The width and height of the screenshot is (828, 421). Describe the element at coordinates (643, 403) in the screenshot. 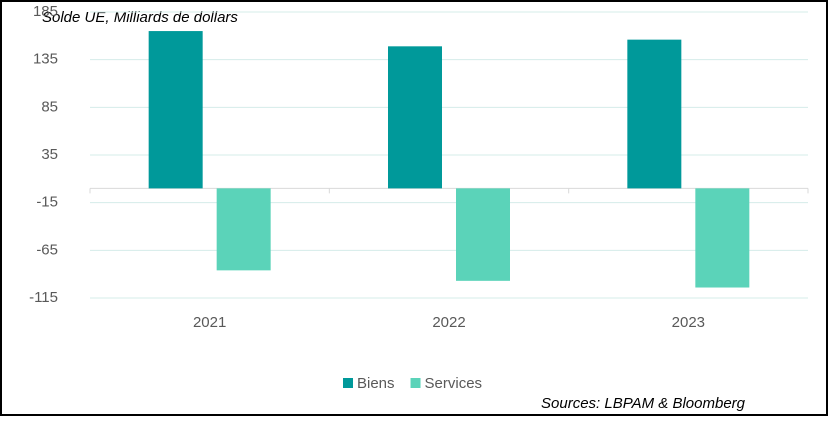

I see `source: Sources: LBPAM & Bloomberg` at that location.